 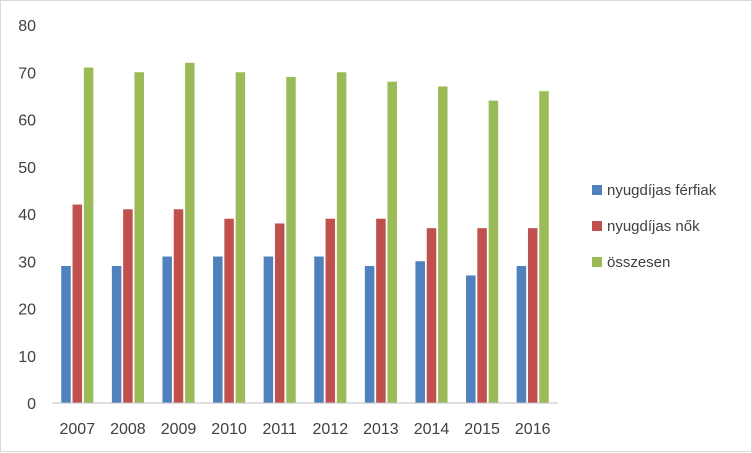 What do you see at coordinates (229, 429) in the screenshot?
I see `x-tick-label: 2010` at bounding box center [229, 429].